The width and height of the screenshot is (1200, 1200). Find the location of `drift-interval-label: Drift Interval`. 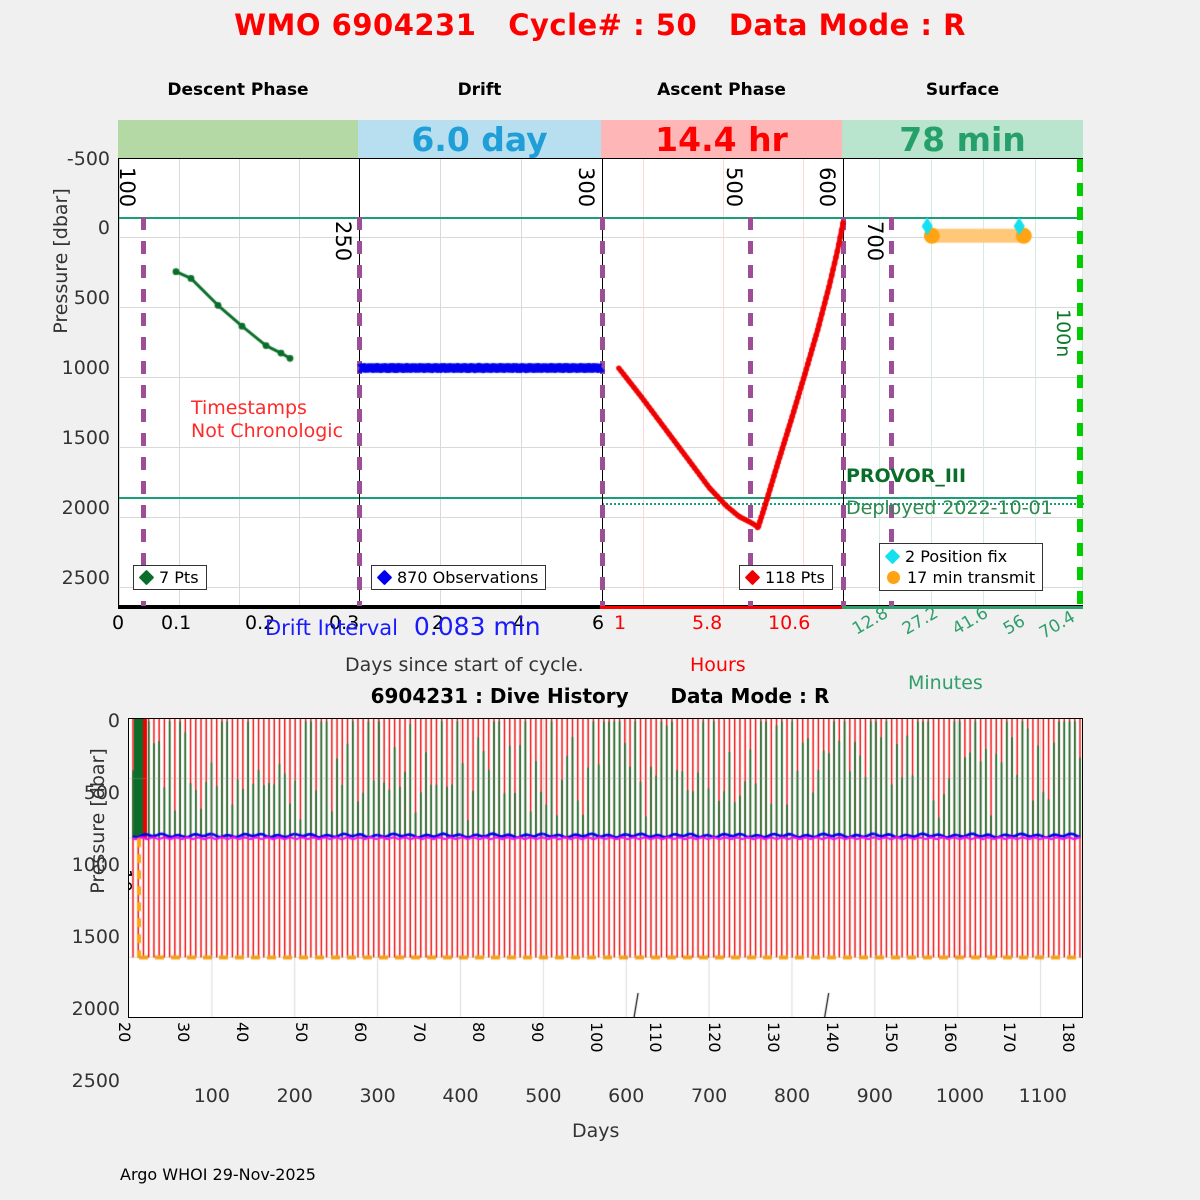

drift-interval-label: Drift Interval is located at coordinates (331, 628).